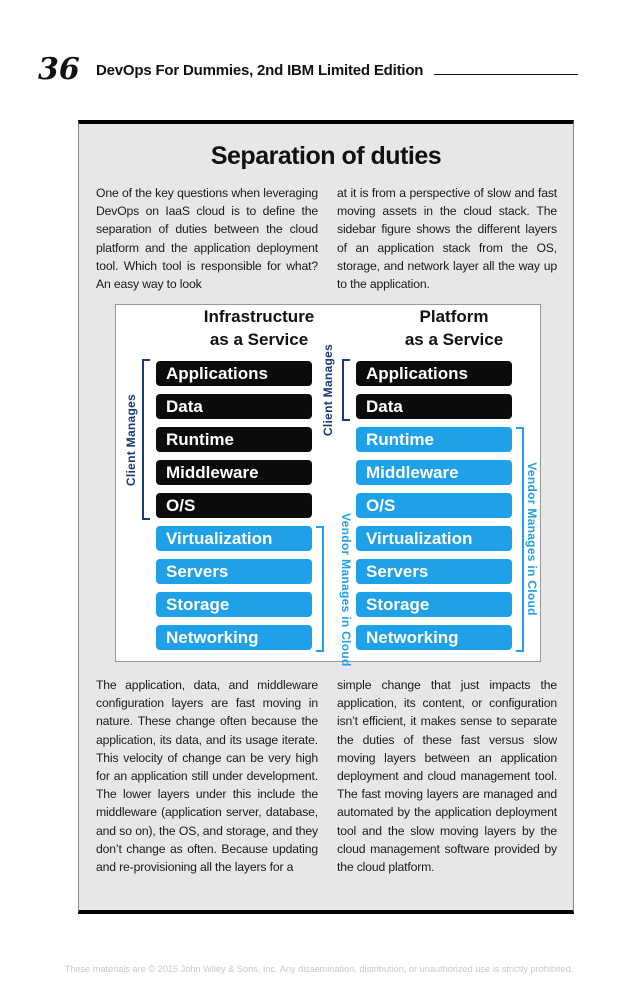 This screenshot has height=986, width=638. What do you see at coordinates (146, 439) in the screenshot?
I see `iaas-client-bracket` at bounding box center [146, 439].